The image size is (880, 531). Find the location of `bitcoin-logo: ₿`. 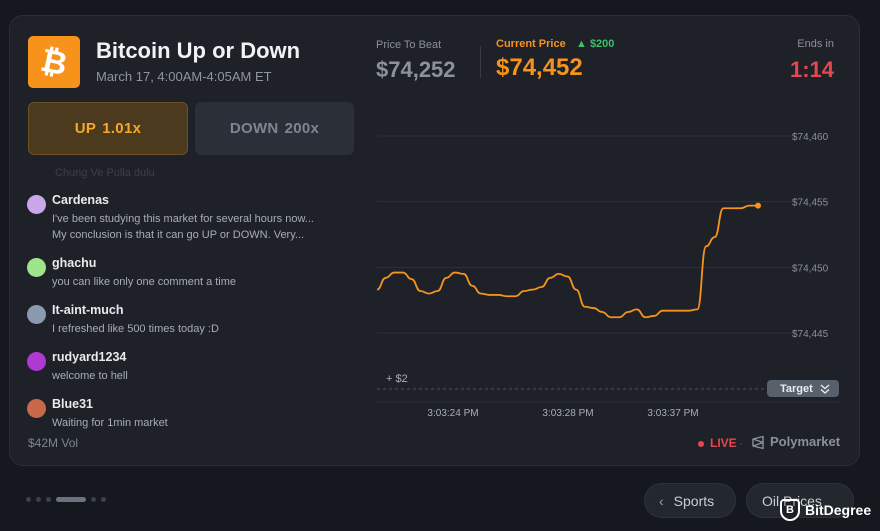

bitcoin-logo: ₿ is located at coordinates (54, 62).